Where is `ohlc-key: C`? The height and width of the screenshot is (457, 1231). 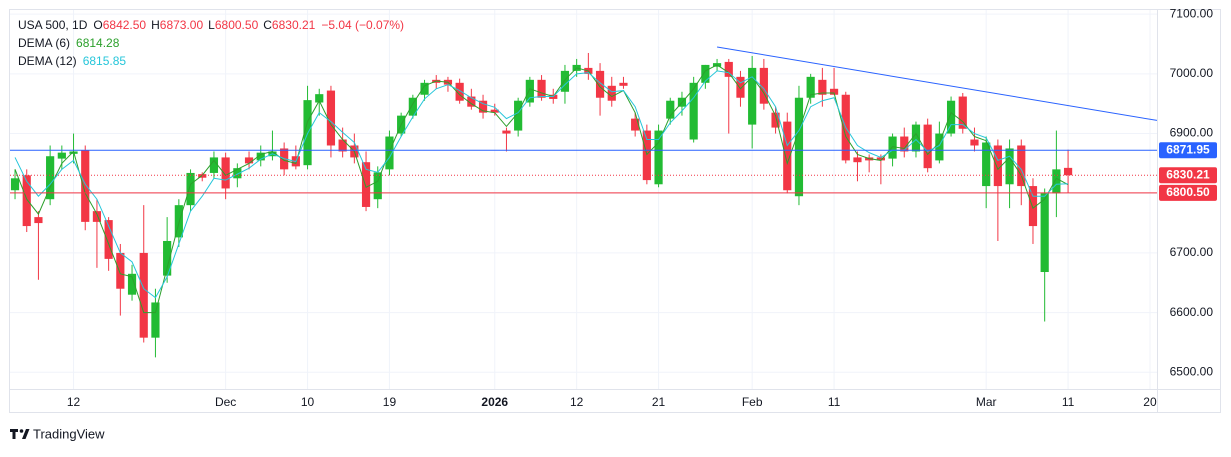 ohlc-key: C is located at coordinates (267, 25).